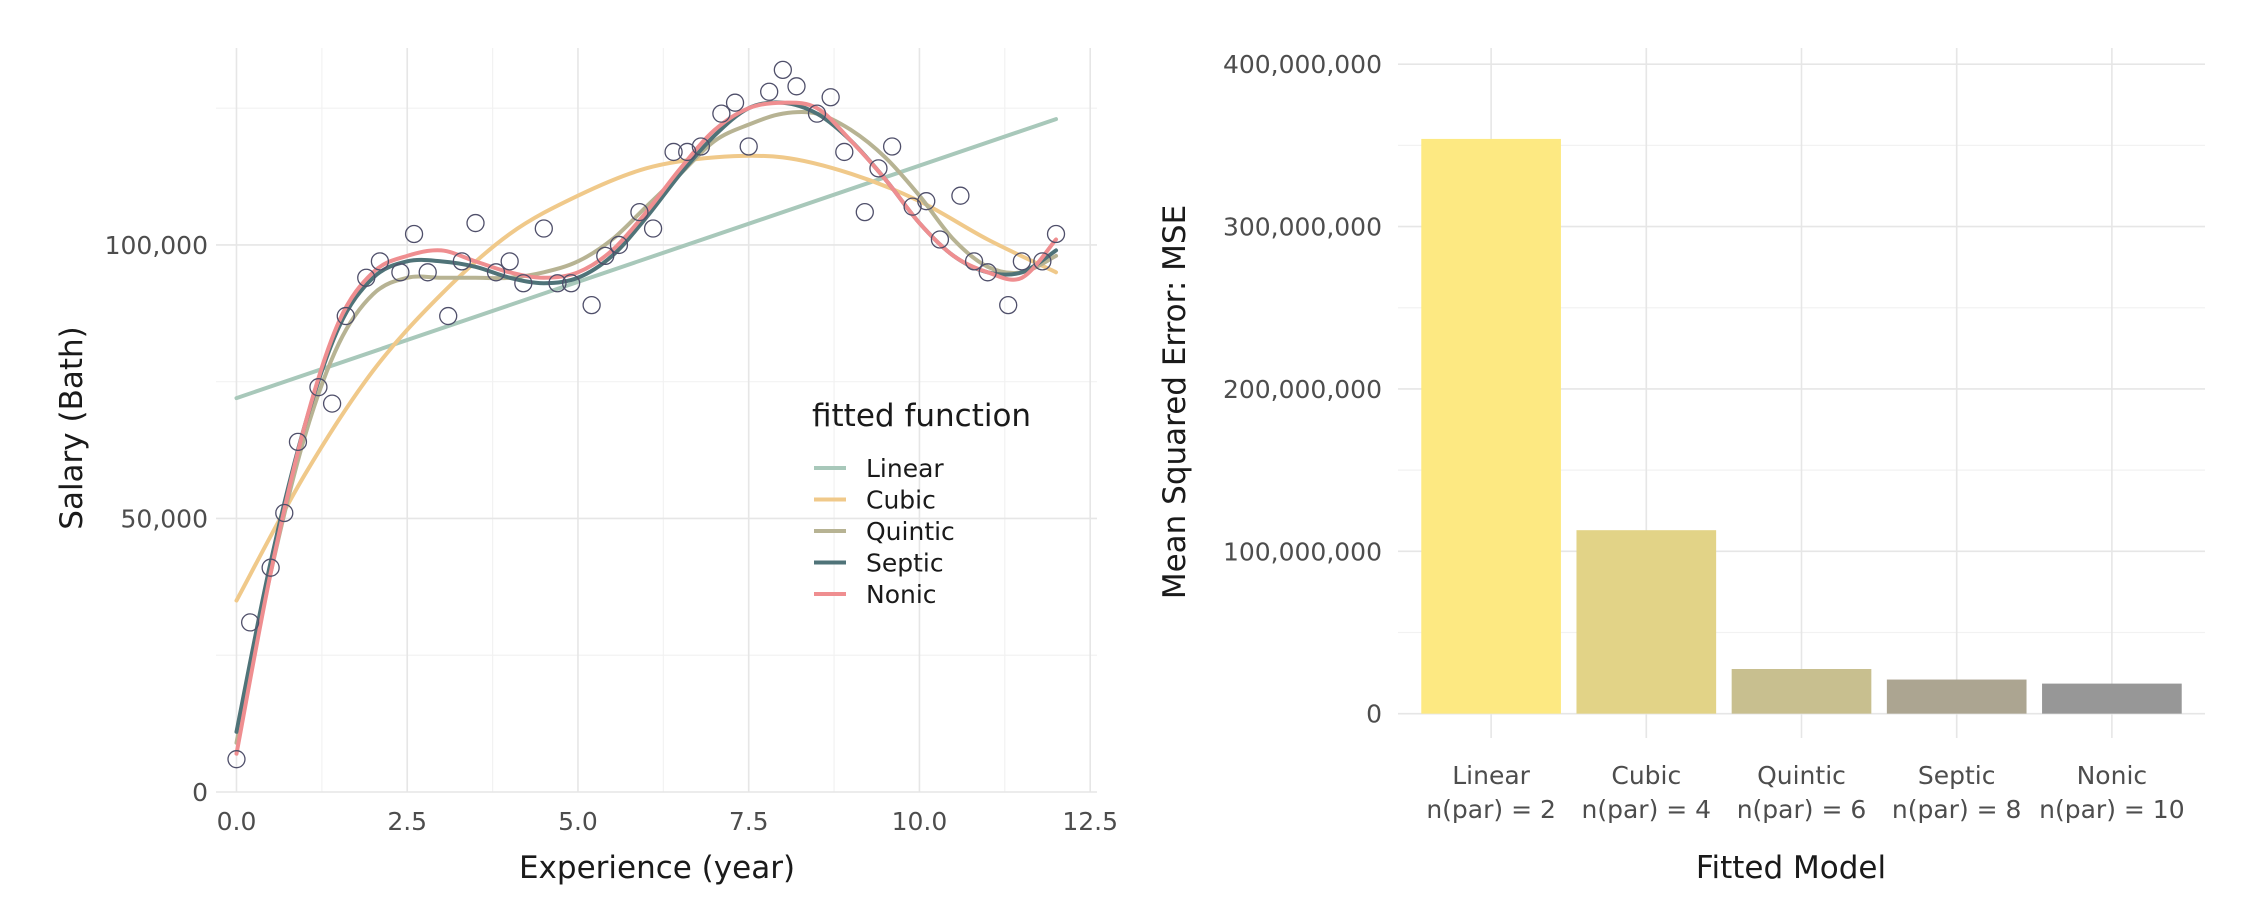  What do you see at coordinates (1302, 389) in the screenshot?
I see `right-y-tick-label: 200,000,000` at bounding box center [1302, 389].